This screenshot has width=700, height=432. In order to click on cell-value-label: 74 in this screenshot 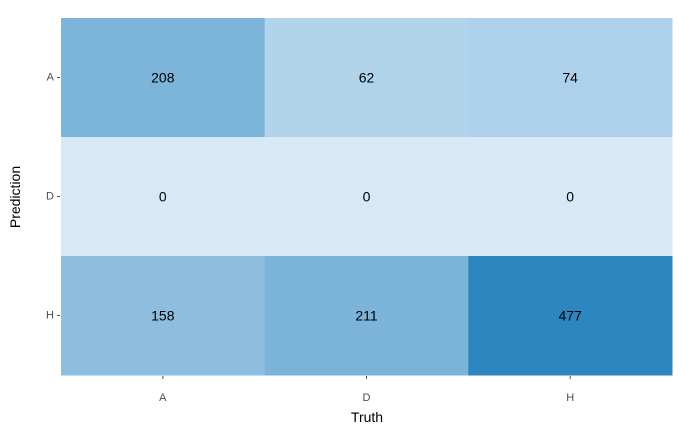, I will do `click(570, 78)`.